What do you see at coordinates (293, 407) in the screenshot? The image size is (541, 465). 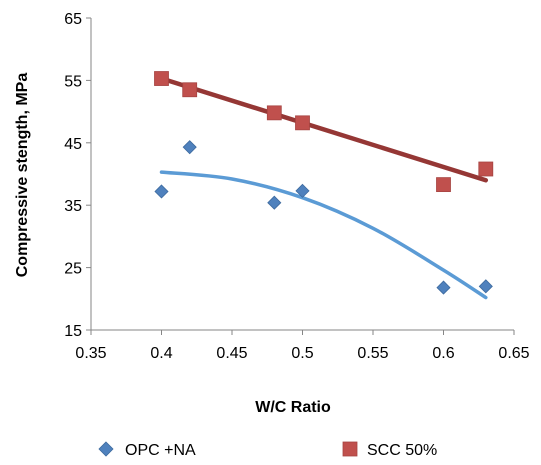 I see `x-axis-title: W/C Ratio` at bounding box center [293, 407].